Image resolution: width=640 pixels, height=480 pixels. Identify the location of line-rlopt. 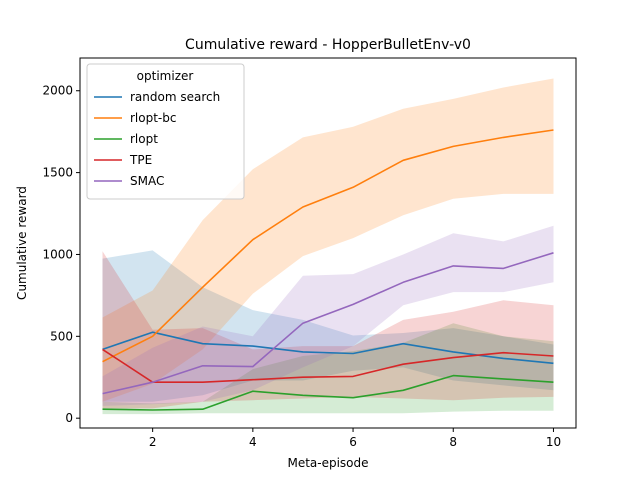
(328, 392).